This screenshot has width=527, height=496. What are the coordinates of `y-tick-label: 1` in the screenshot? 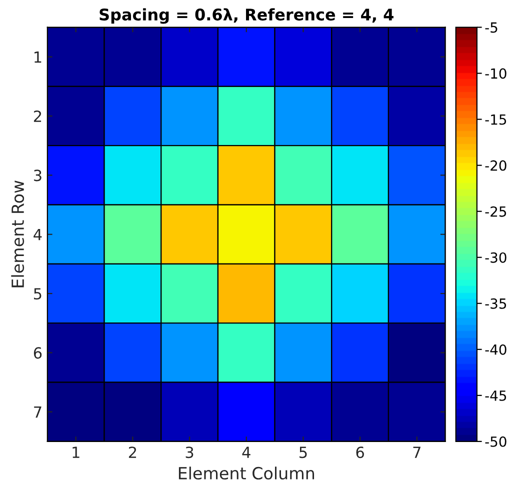 It's located at (38, 57).